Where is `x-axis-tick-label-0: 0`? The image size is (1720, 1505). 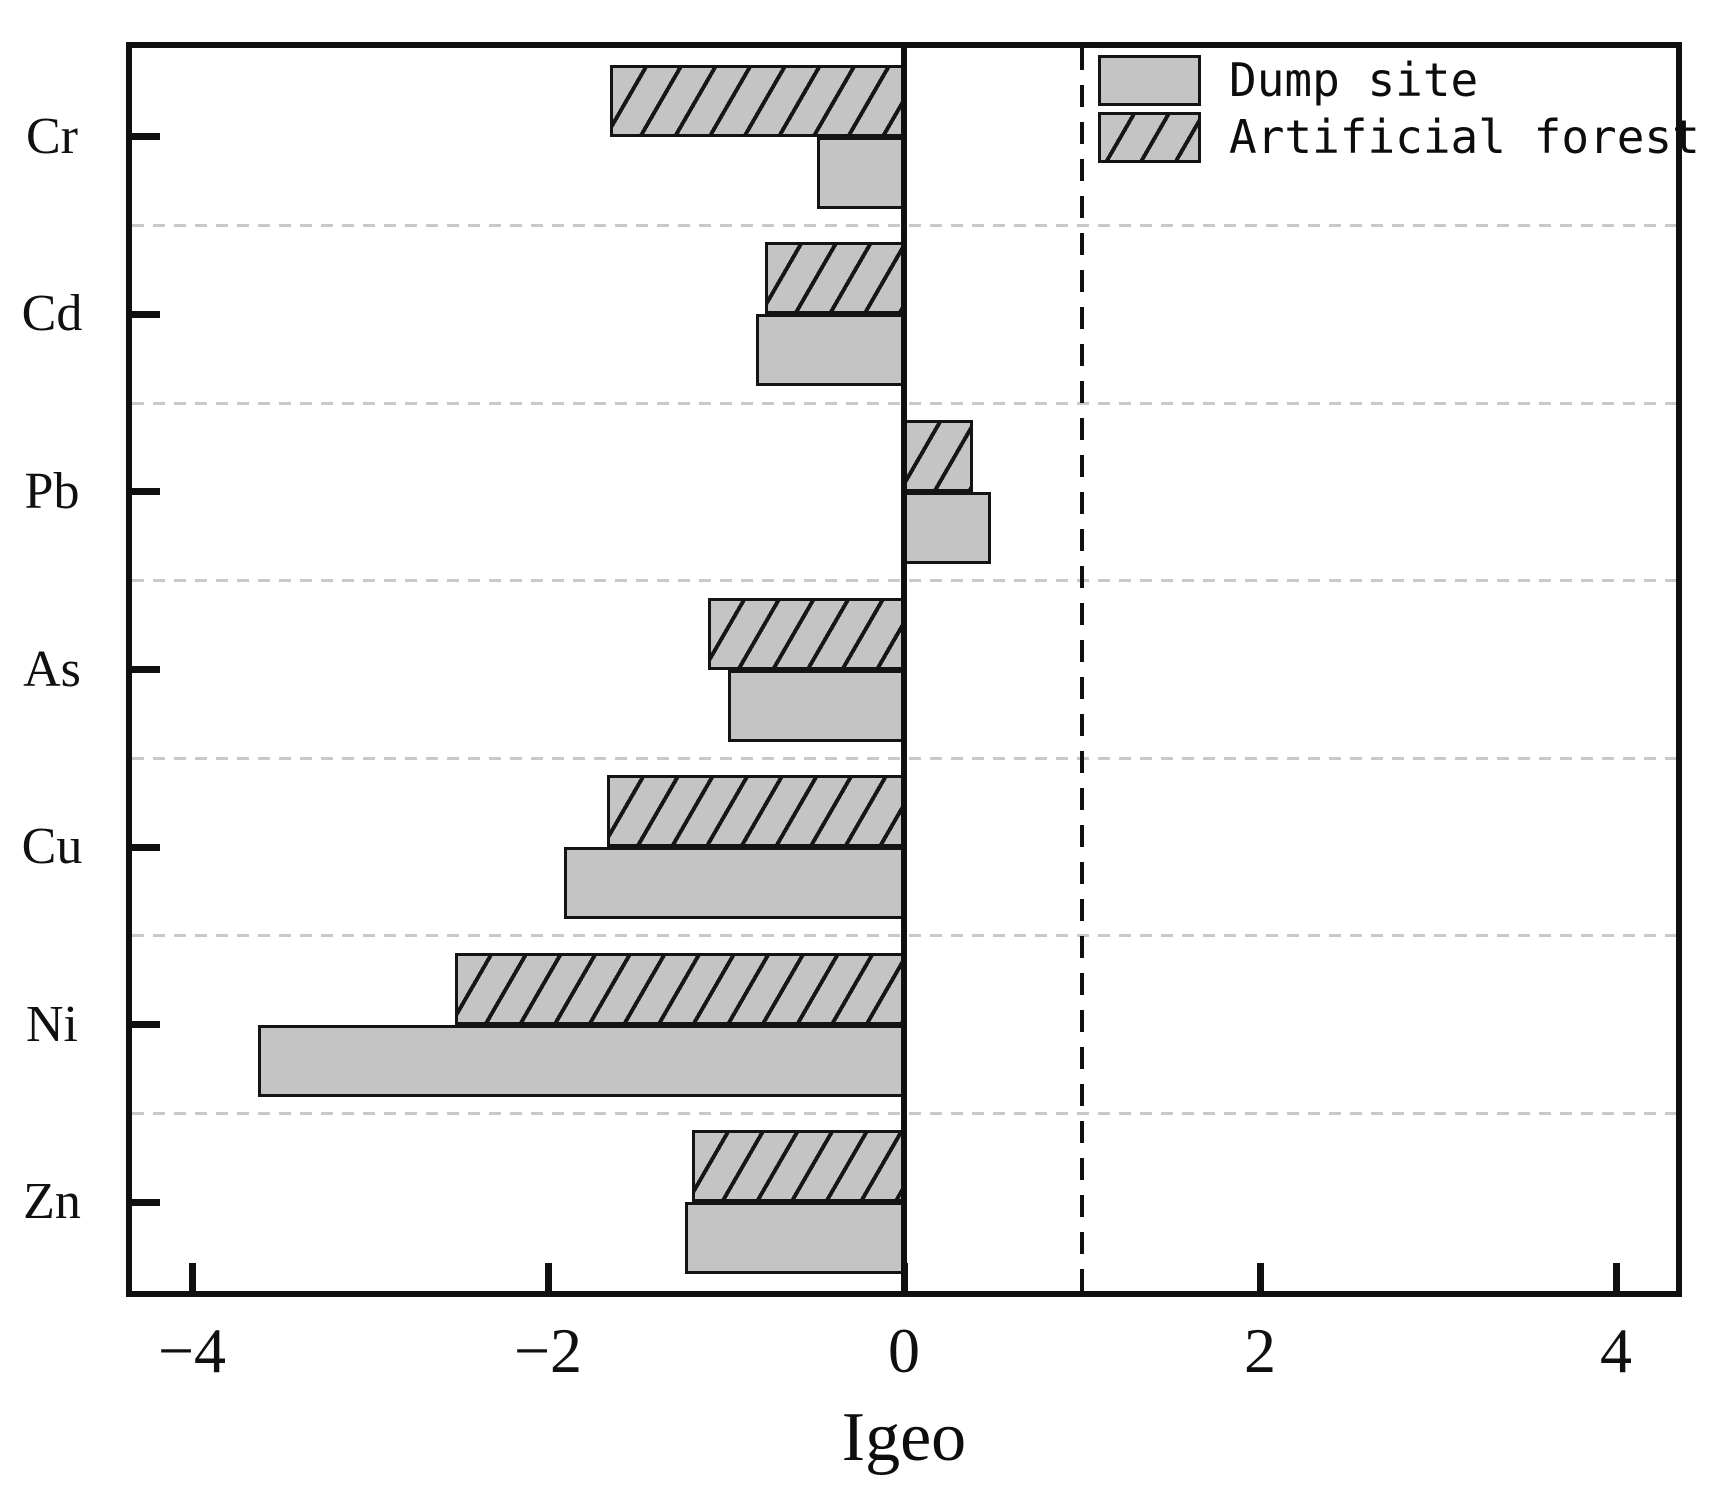 x-axis-tick-label-0: 0 is located at coordinates (904, 1350).